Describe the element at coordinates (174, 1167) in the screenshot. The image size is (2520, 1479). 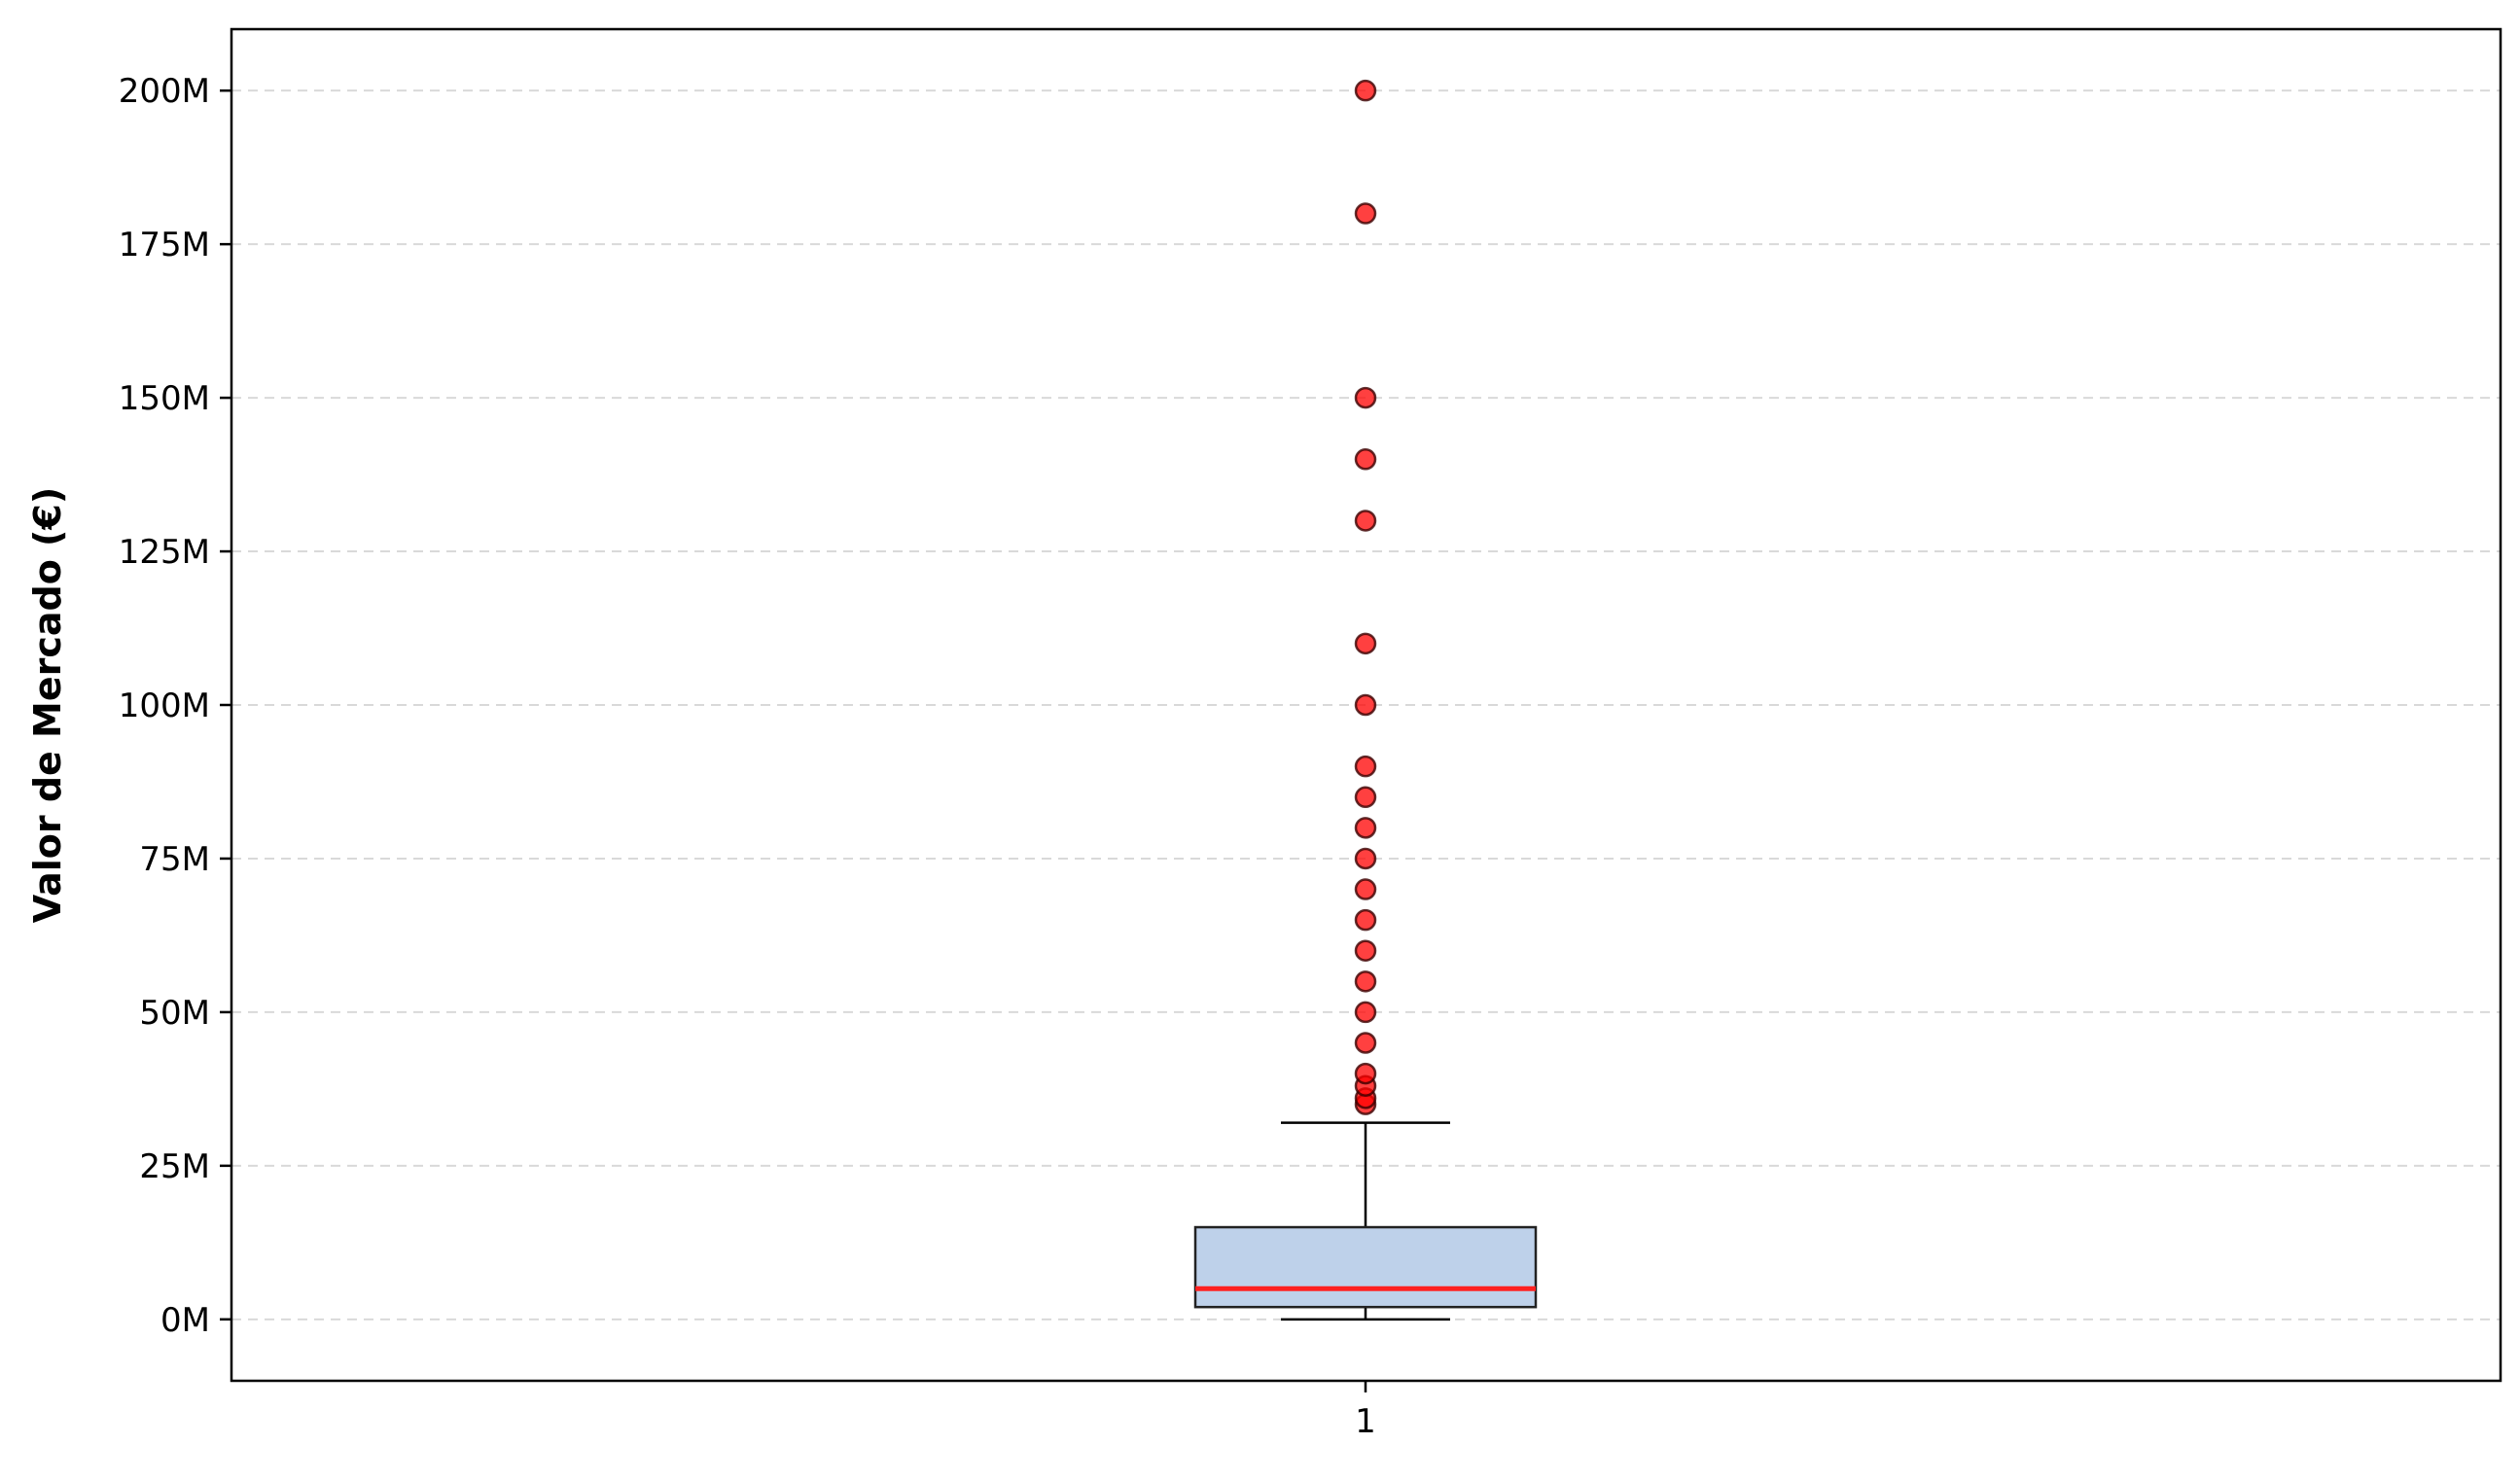
I see `y-tick-label: 25M` at that location.